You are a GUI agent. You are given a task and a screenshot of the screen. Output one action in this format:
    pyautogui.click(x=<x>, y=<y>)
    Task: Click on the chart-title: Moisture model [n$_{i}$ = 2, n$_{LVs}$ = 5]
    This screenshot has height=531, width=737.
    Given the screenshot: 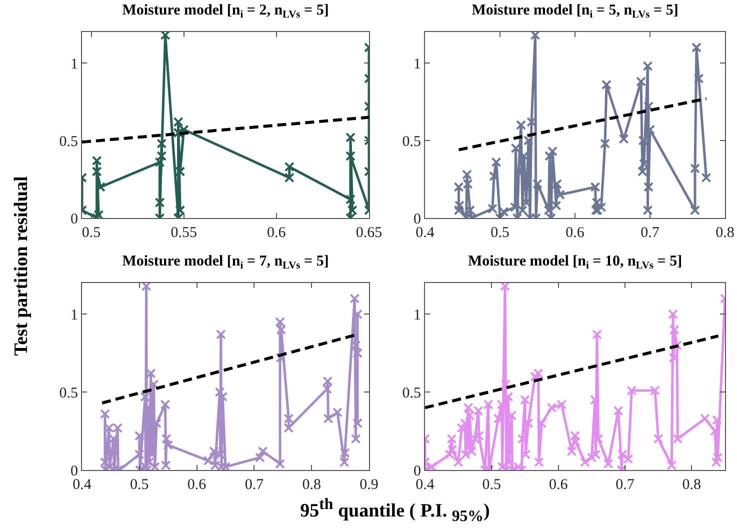 What is the action you would take?
    pyautogui.click(x=225, y=11)
    